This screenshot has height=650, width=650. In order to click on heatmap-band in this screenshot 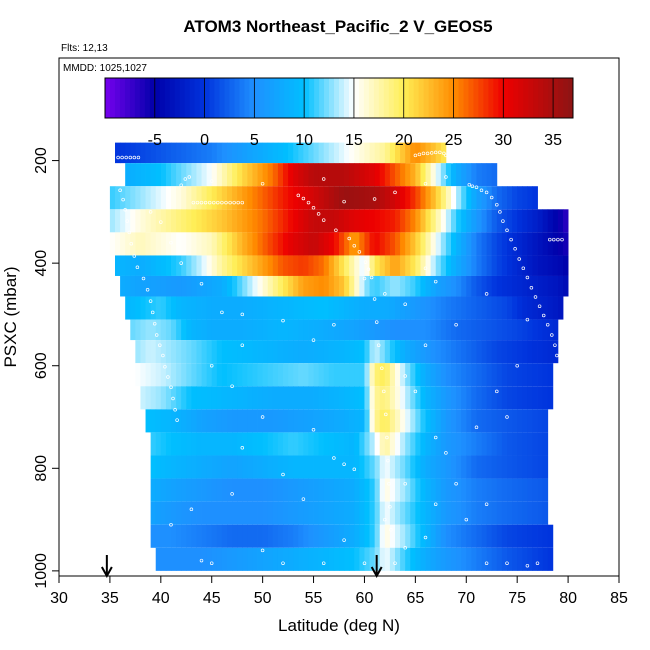, I will do `click(342, 265)`.